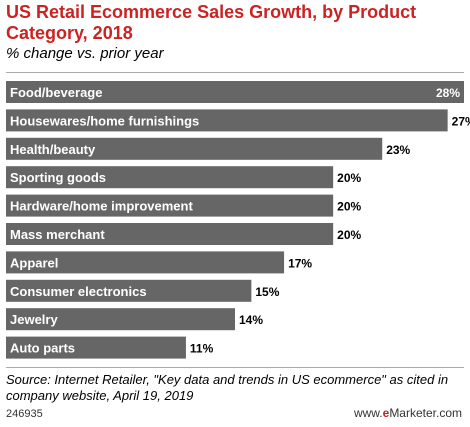  Describe the element at coordinates (461, 121) in the screenshot. I see `value-label-1: 27%` at that location.